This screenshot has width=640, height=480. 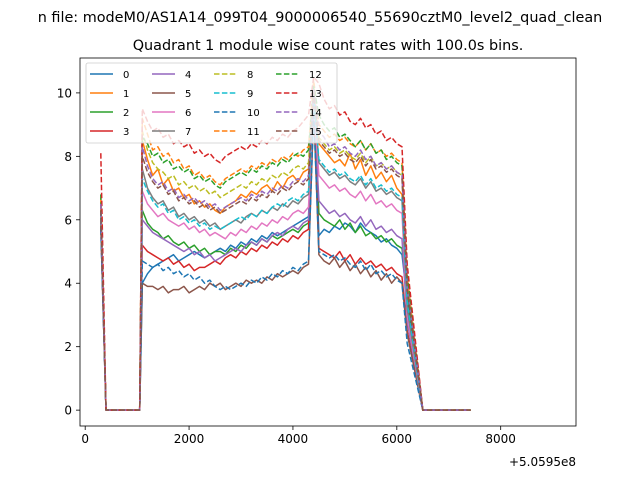 What do you see at coordinates (315, 113) in the screenshot?
I see `legend-label-14: 14` at bounding box center [315, 113].